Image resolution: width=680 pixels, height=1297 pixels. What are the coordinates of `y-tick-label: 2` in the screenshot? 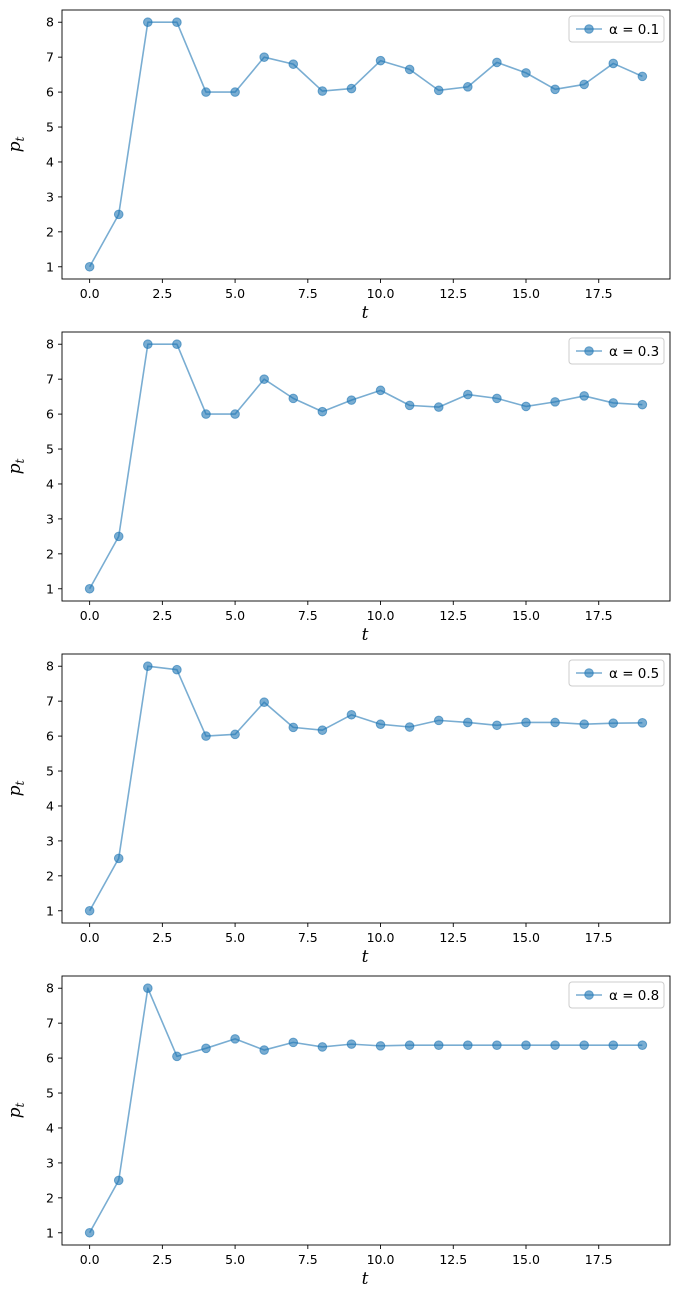 It's located at (50, 231).